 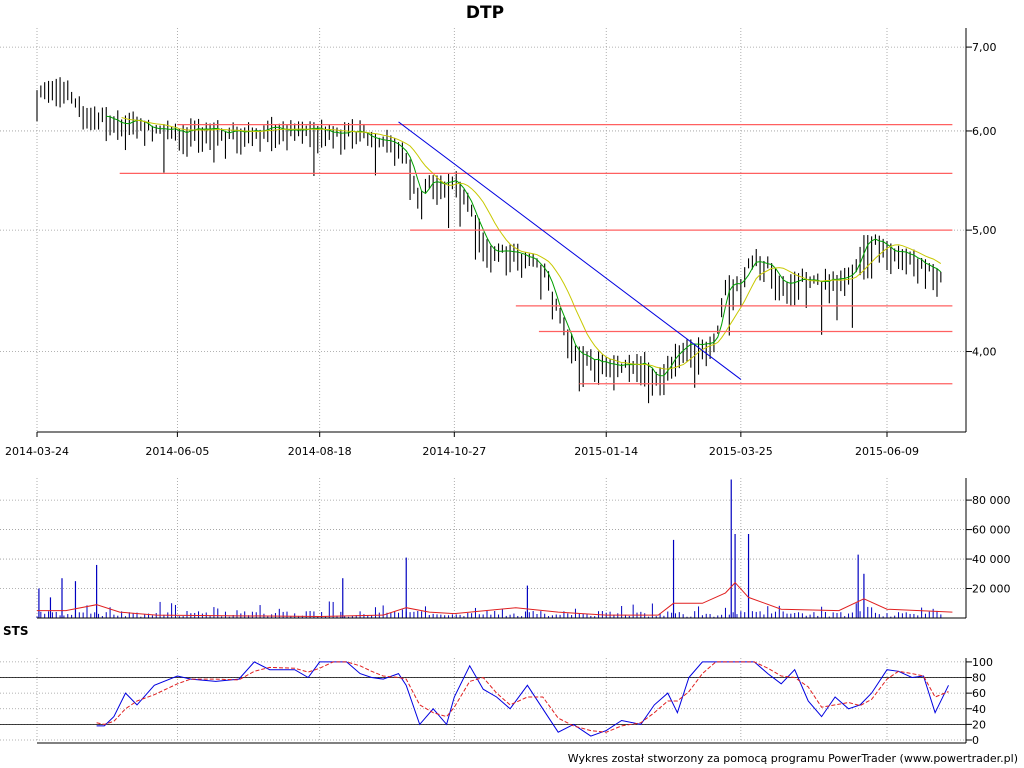 I want to click on osc-fast-line, so click(x=522, y=699).